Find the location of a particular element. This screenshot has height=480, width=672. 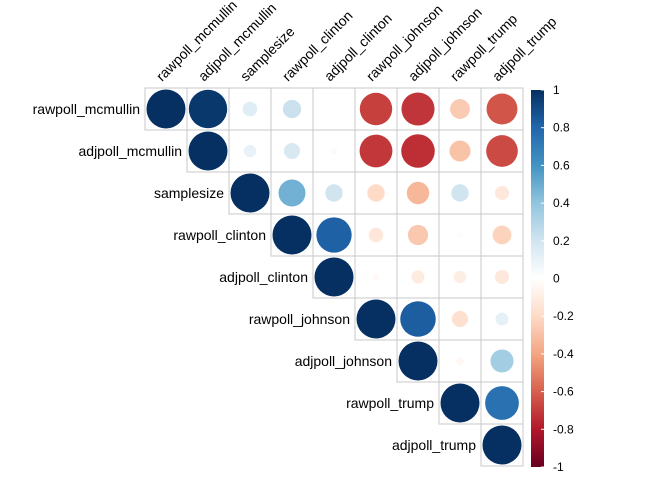

row-label: adjpoll_trump is located at coordinates (434, 445).